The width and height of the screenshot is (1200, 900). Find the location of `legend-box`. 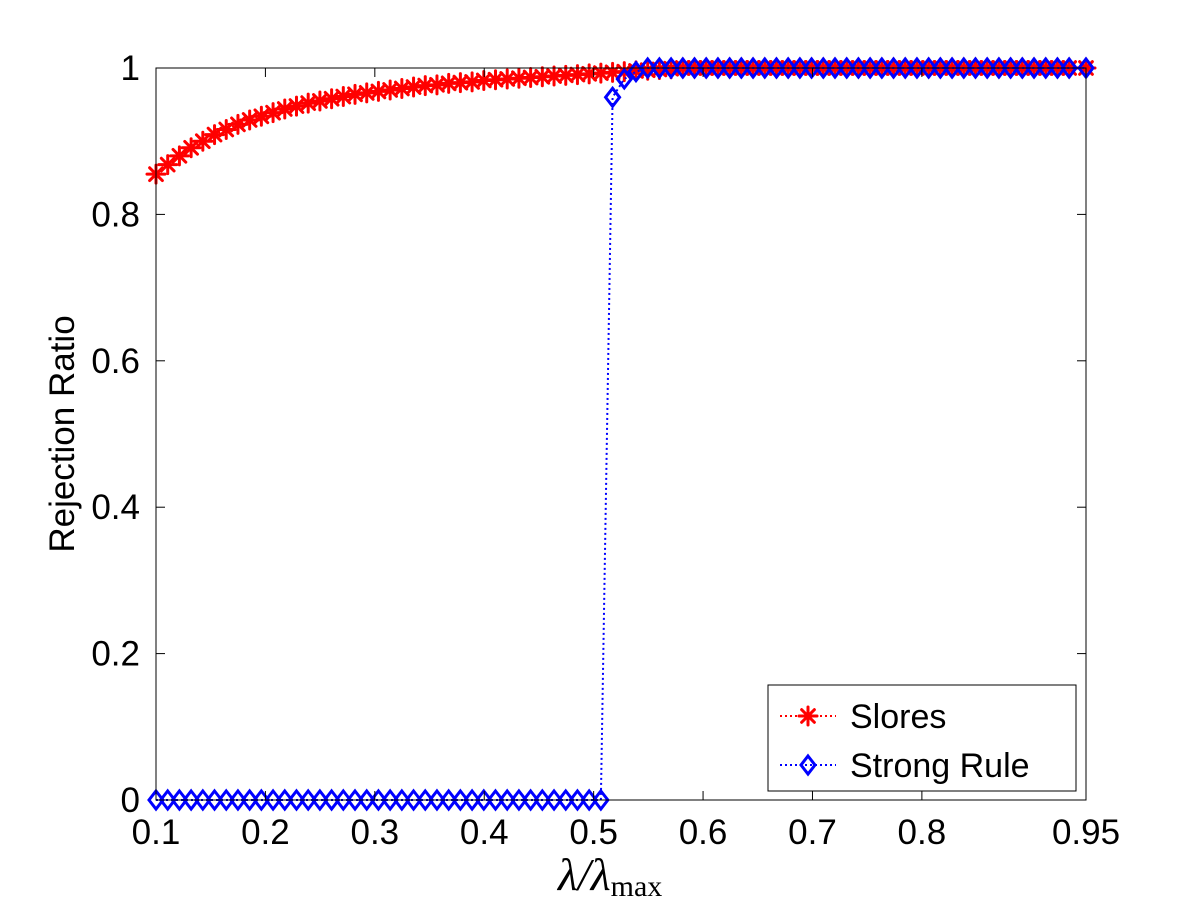

legend-box is located at coordinates (922, 738).